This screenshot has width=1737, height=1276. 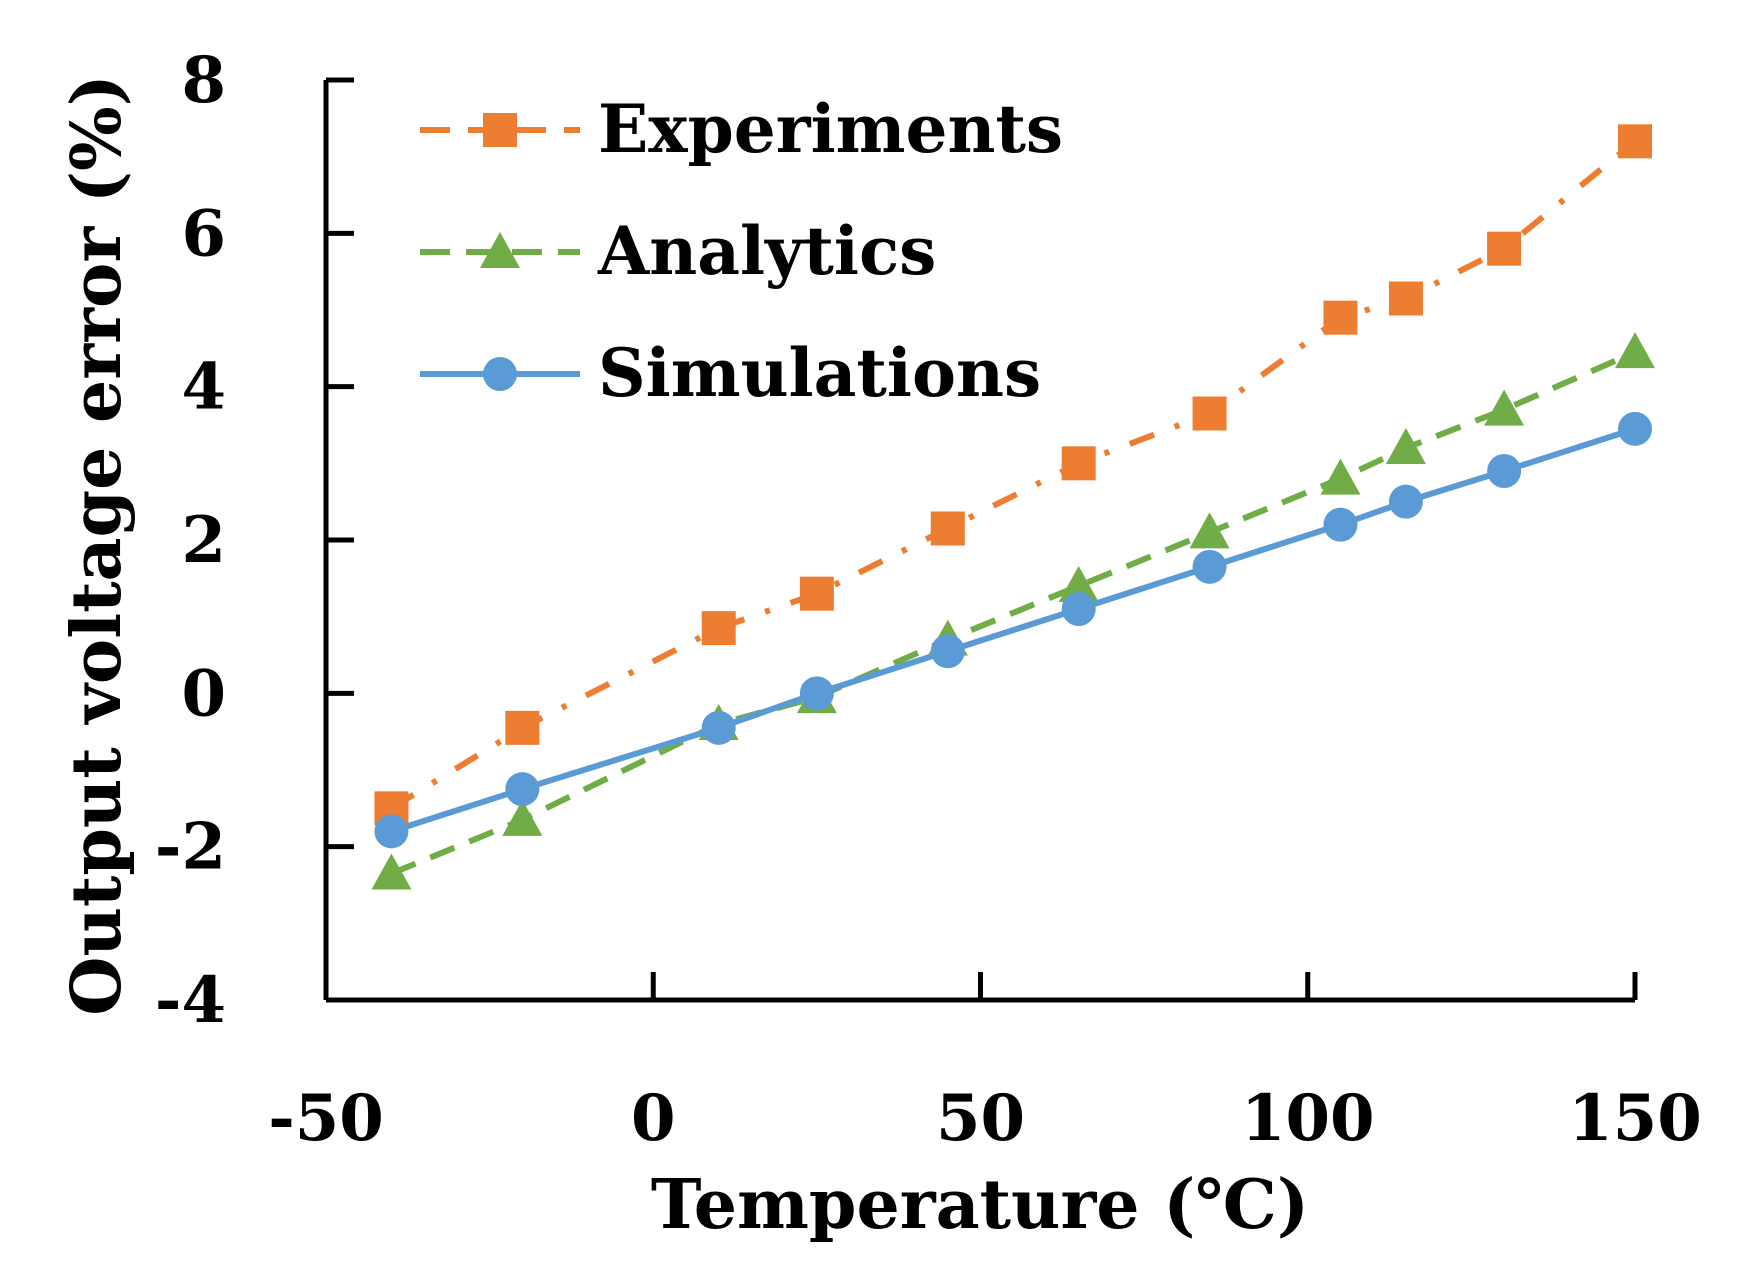 What do you see at coordinates (97, 545) in the screenshot?
I see `y-axis-title: Output voltage error (%)` at bounding box center [97, 545].